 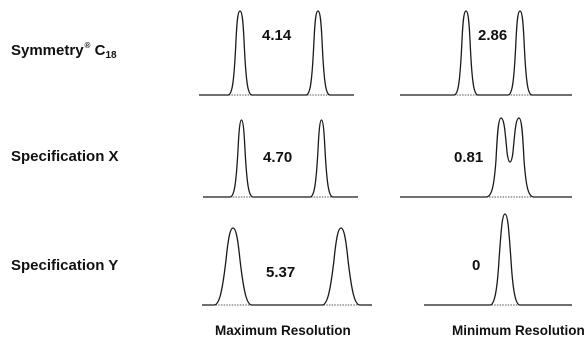 What do you see at coordinates (493, 35) in the screenshot?
I see `resolution-value: 2.86` at bounding box center [493, 35].